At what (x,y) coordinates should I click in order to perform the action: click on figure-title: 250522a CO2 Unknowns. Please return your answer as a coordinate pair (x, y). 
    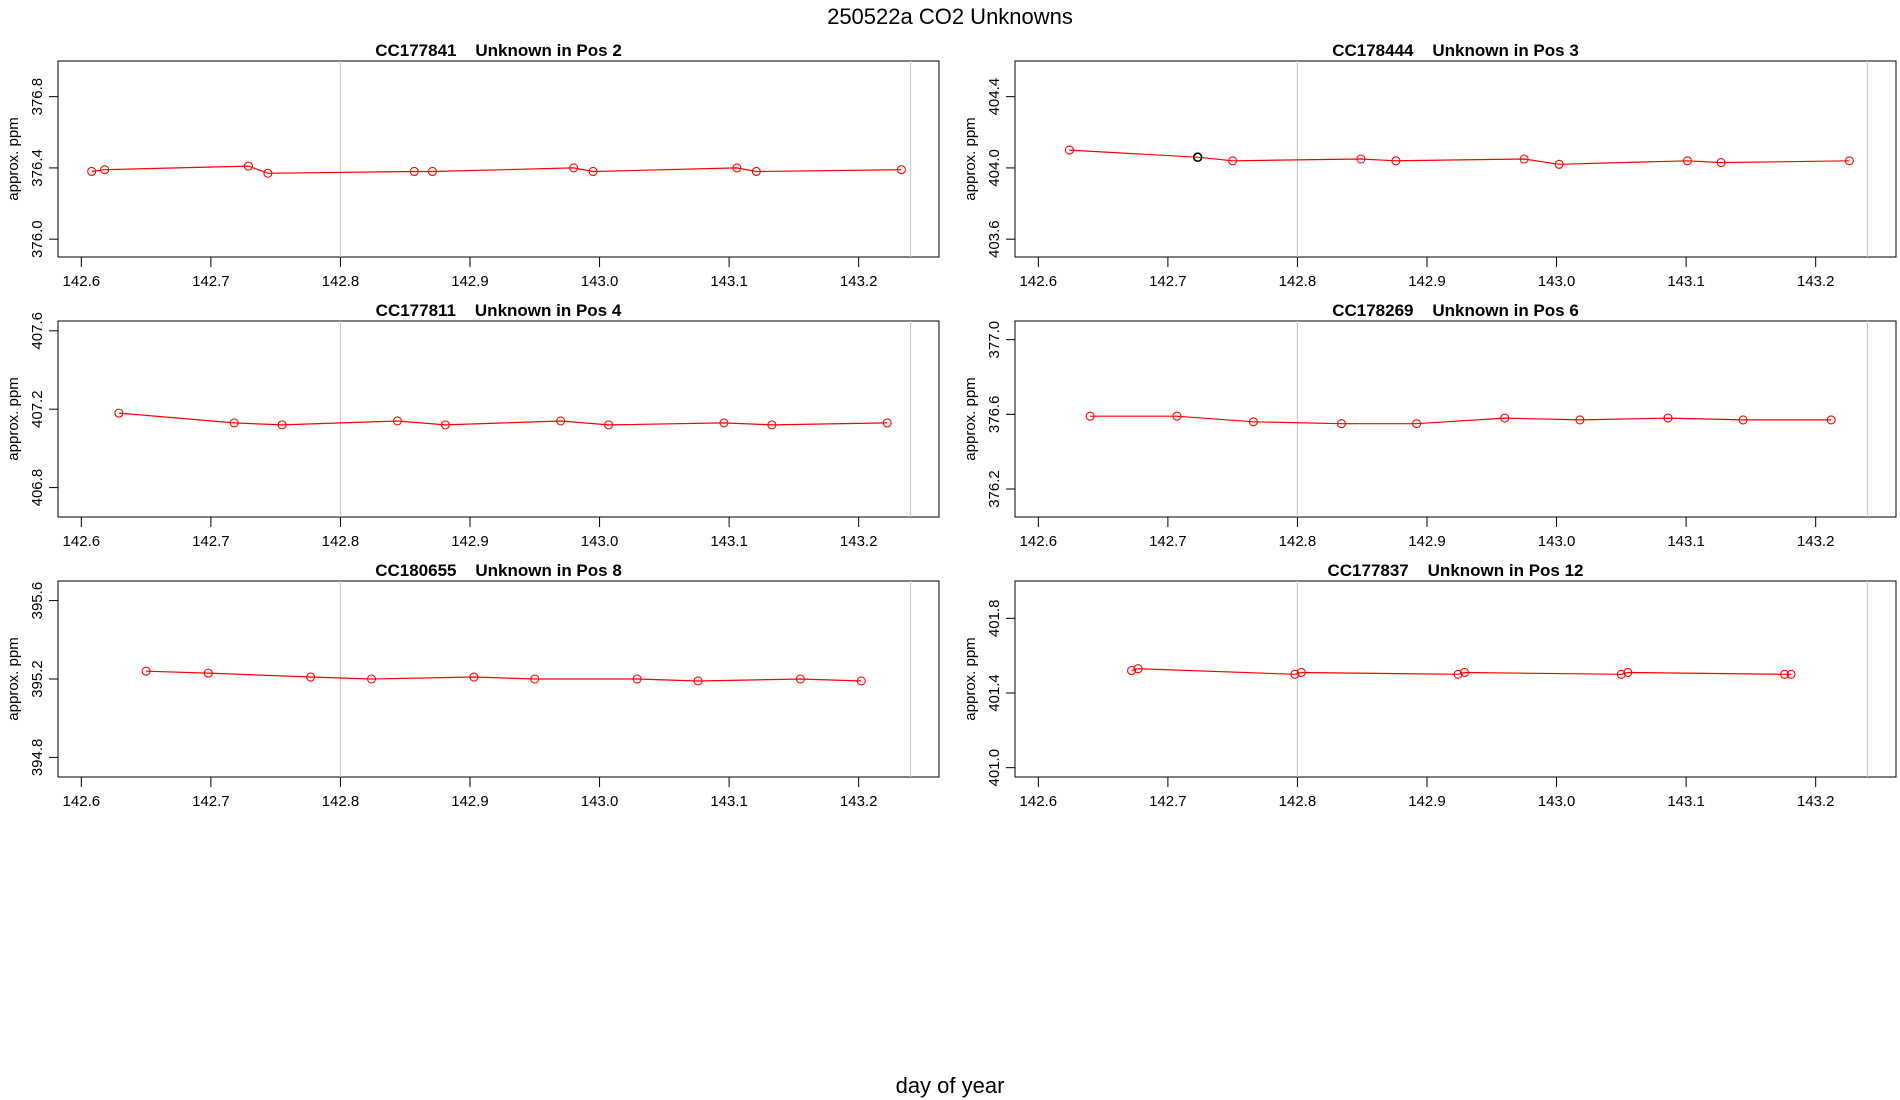
    Looking at the image, I should click on (950, 16).